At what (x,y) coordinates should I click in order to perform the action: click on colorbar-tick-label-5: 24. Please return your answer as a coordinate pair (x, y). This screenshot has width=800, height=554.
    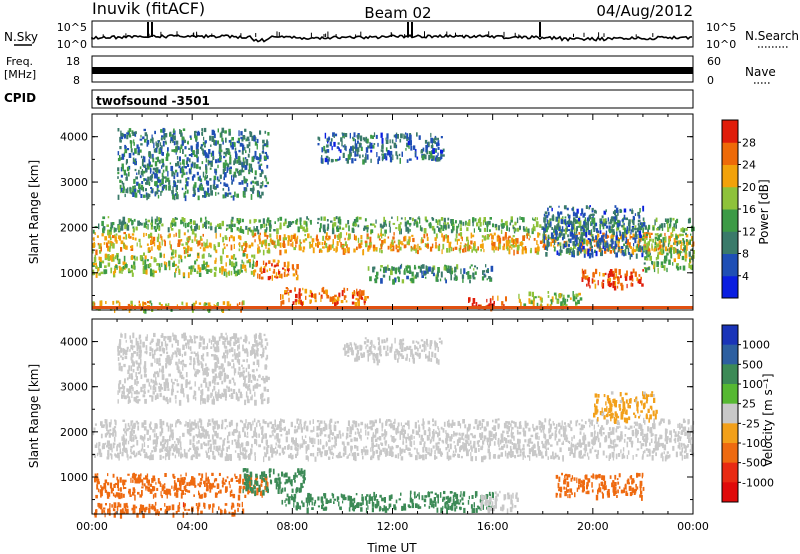
    Looking at the image, I should click on (749, 165).